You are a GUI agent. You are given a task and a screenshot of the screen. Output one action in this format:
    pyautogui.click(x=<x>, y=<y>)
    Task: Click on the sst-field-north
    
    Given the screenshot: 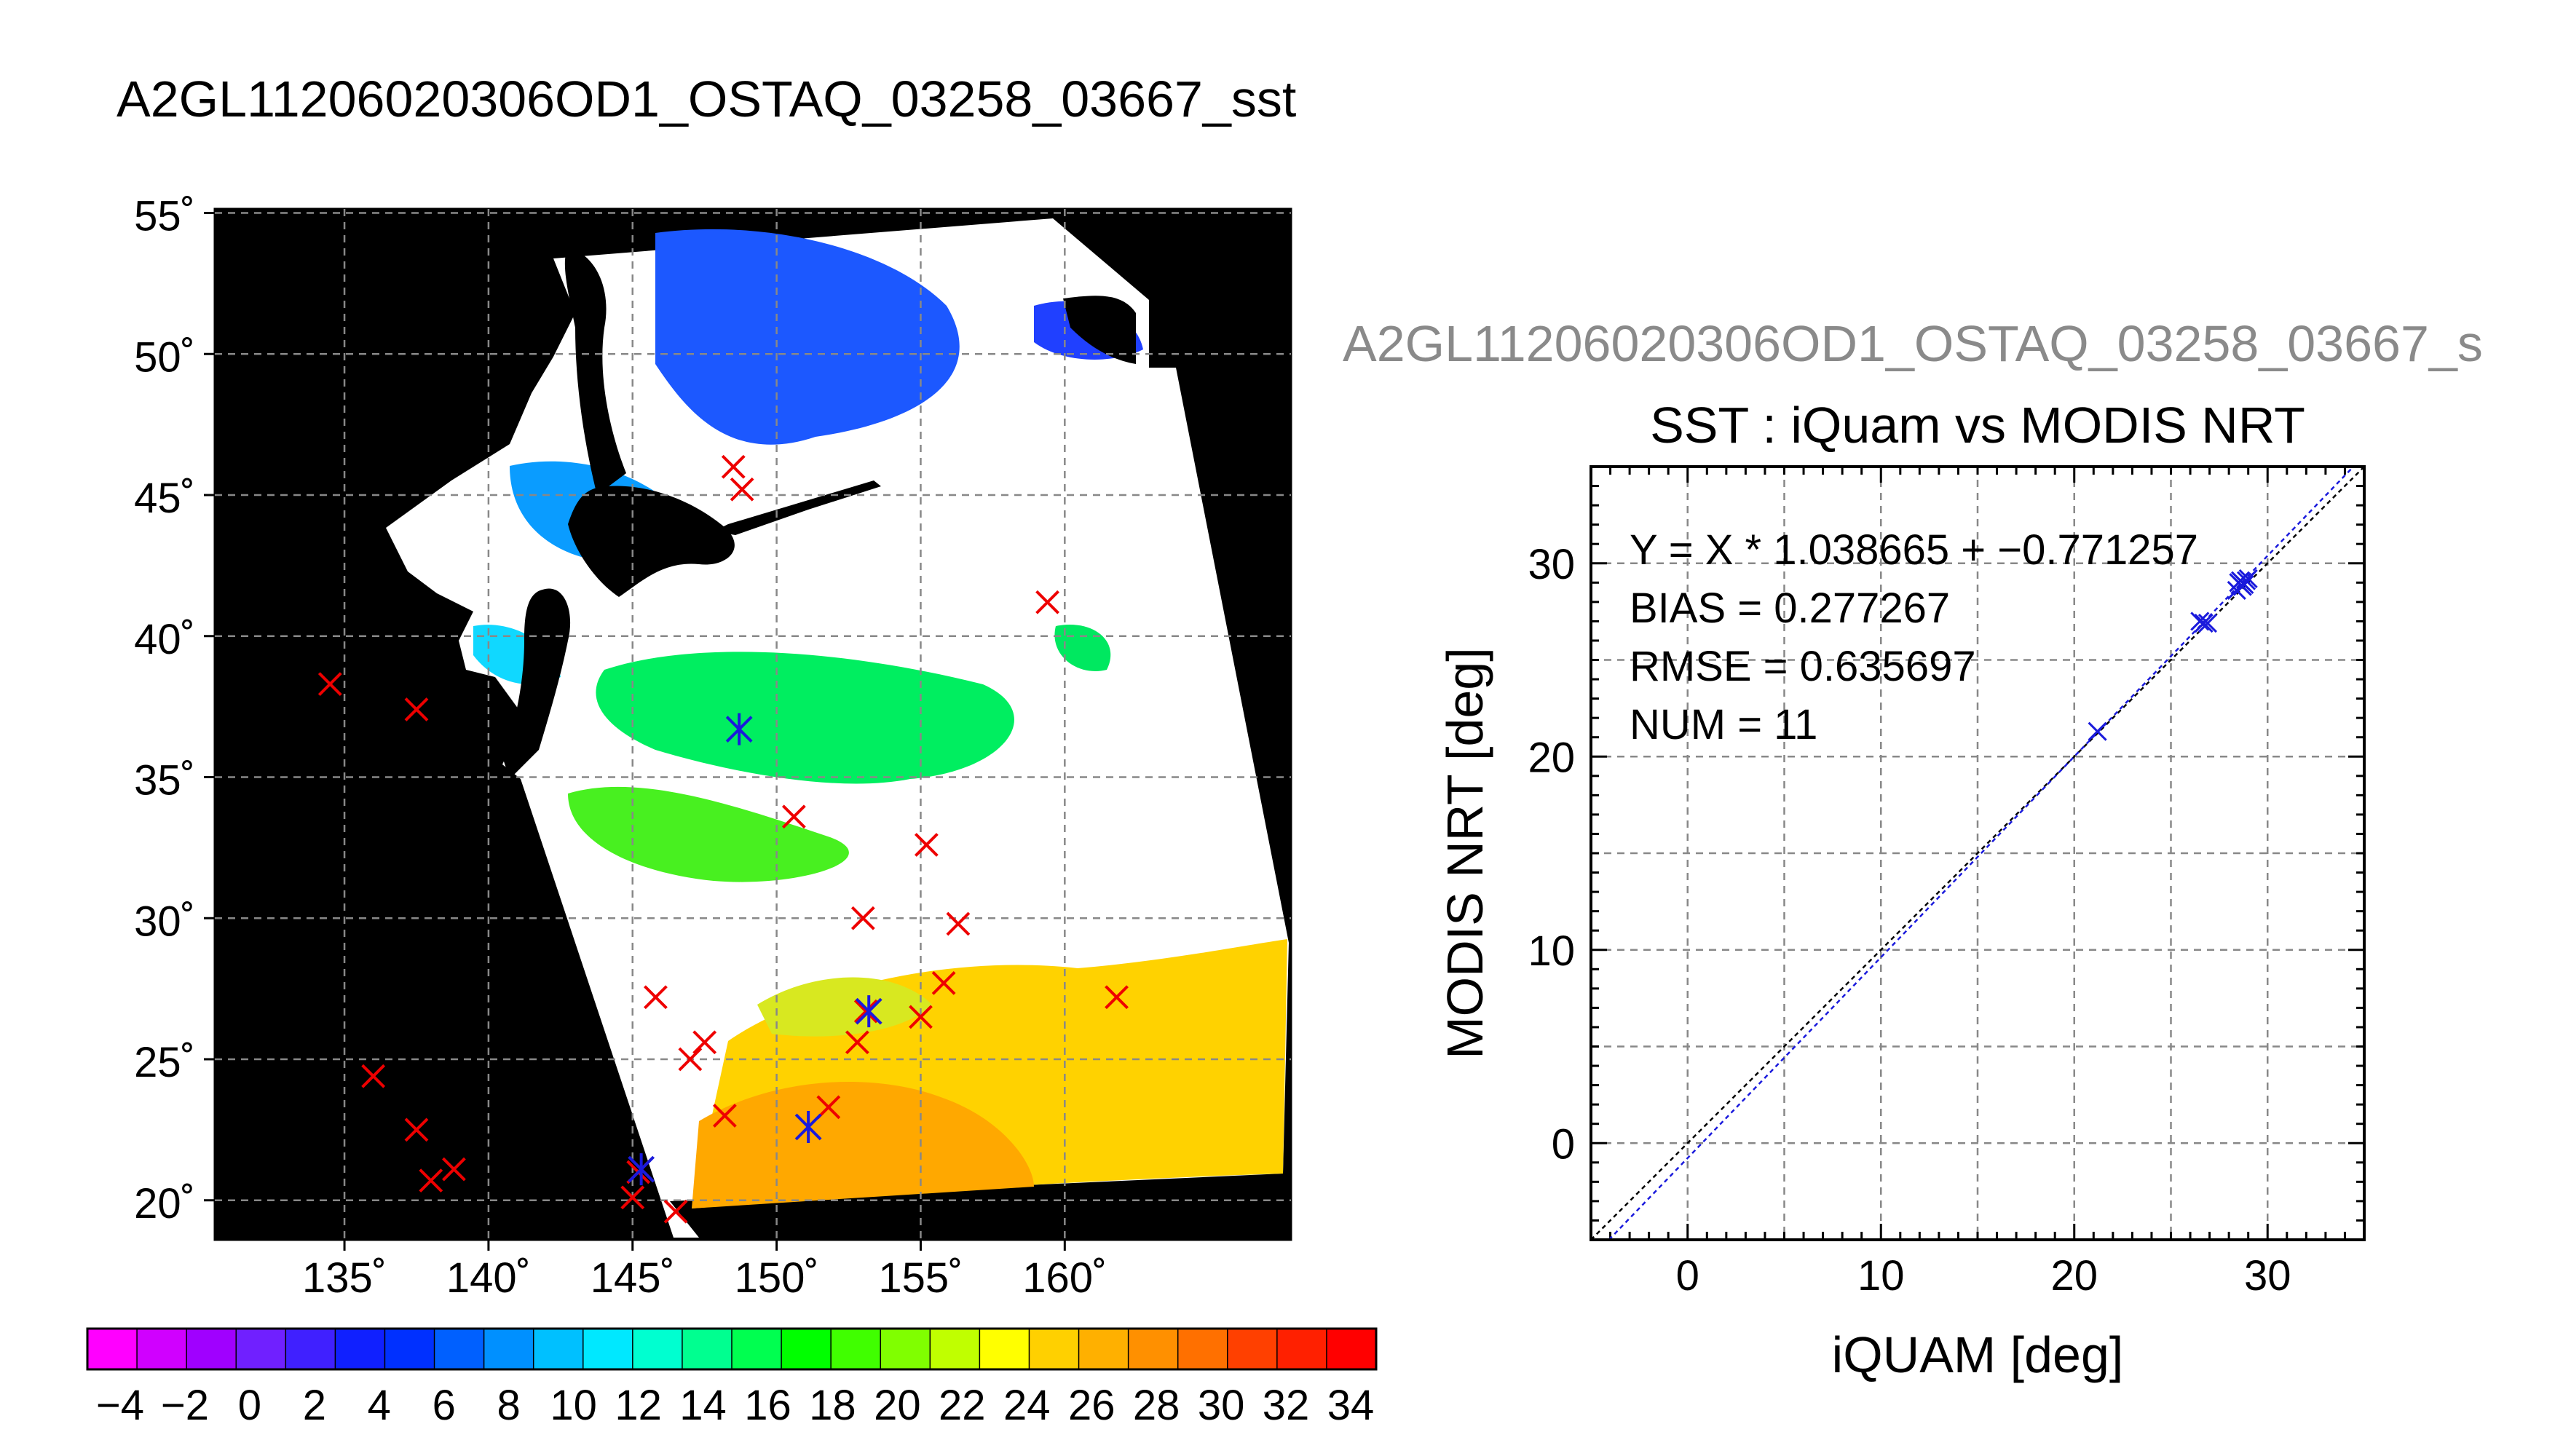 What is the action you would take?
    pyautogui.click(x=807, y=337)
    